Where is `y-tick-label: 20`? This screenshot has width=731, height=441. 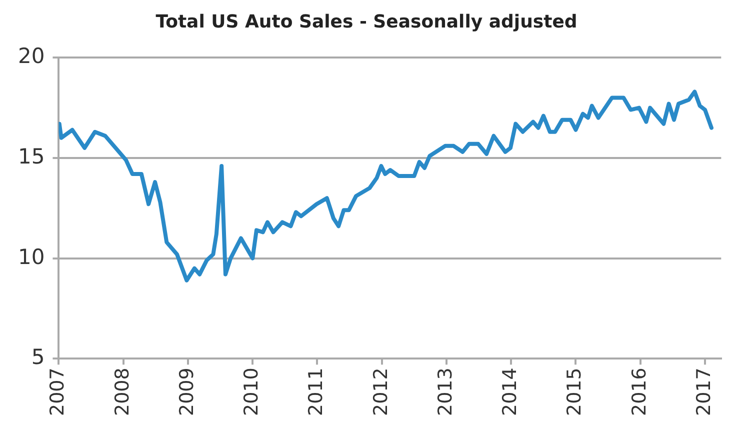
y-tick-label: 20 is located at coordinates (31, 56).